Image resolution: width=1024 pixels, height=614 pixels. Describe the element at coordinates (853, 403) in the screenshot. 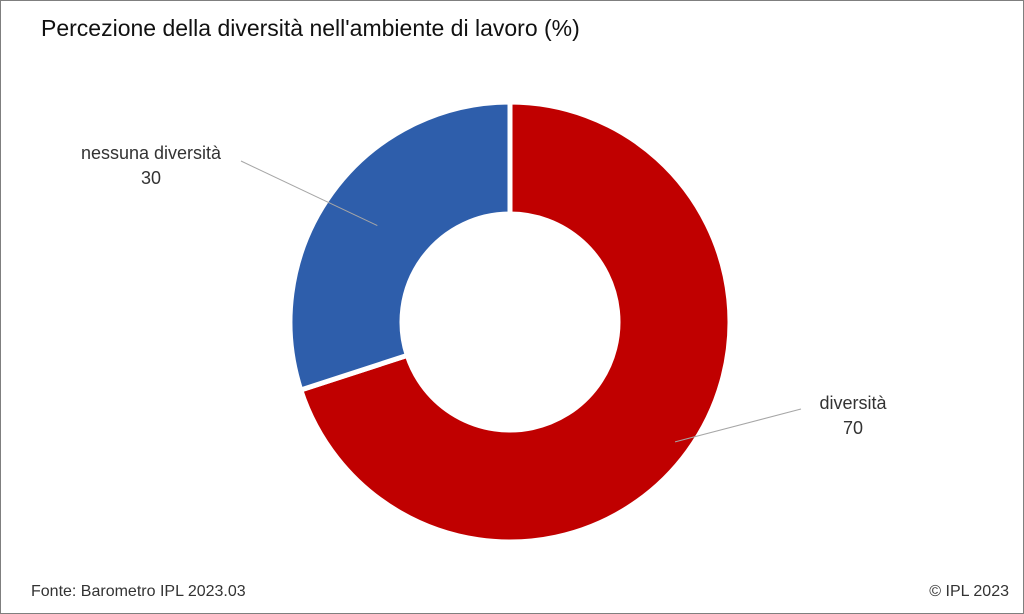

I see `data-label-category-0: diversità` at that location.